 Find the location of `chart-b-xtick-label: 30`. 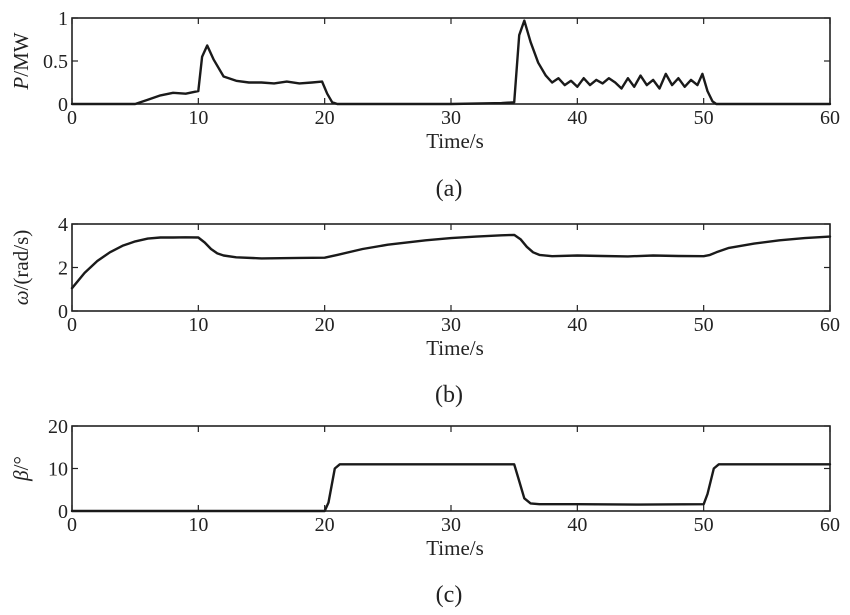

chart-b-xtick-label: 30 is located at coordinates (451, 325).